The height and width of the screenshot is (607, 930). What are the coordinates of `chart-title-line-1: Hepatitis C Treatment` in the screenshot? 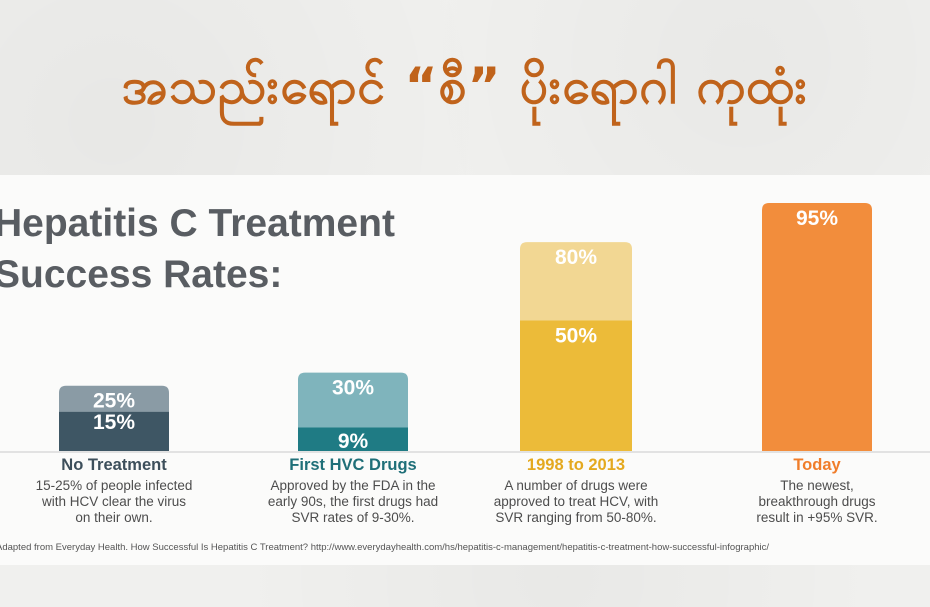 It's located at (197, 223).